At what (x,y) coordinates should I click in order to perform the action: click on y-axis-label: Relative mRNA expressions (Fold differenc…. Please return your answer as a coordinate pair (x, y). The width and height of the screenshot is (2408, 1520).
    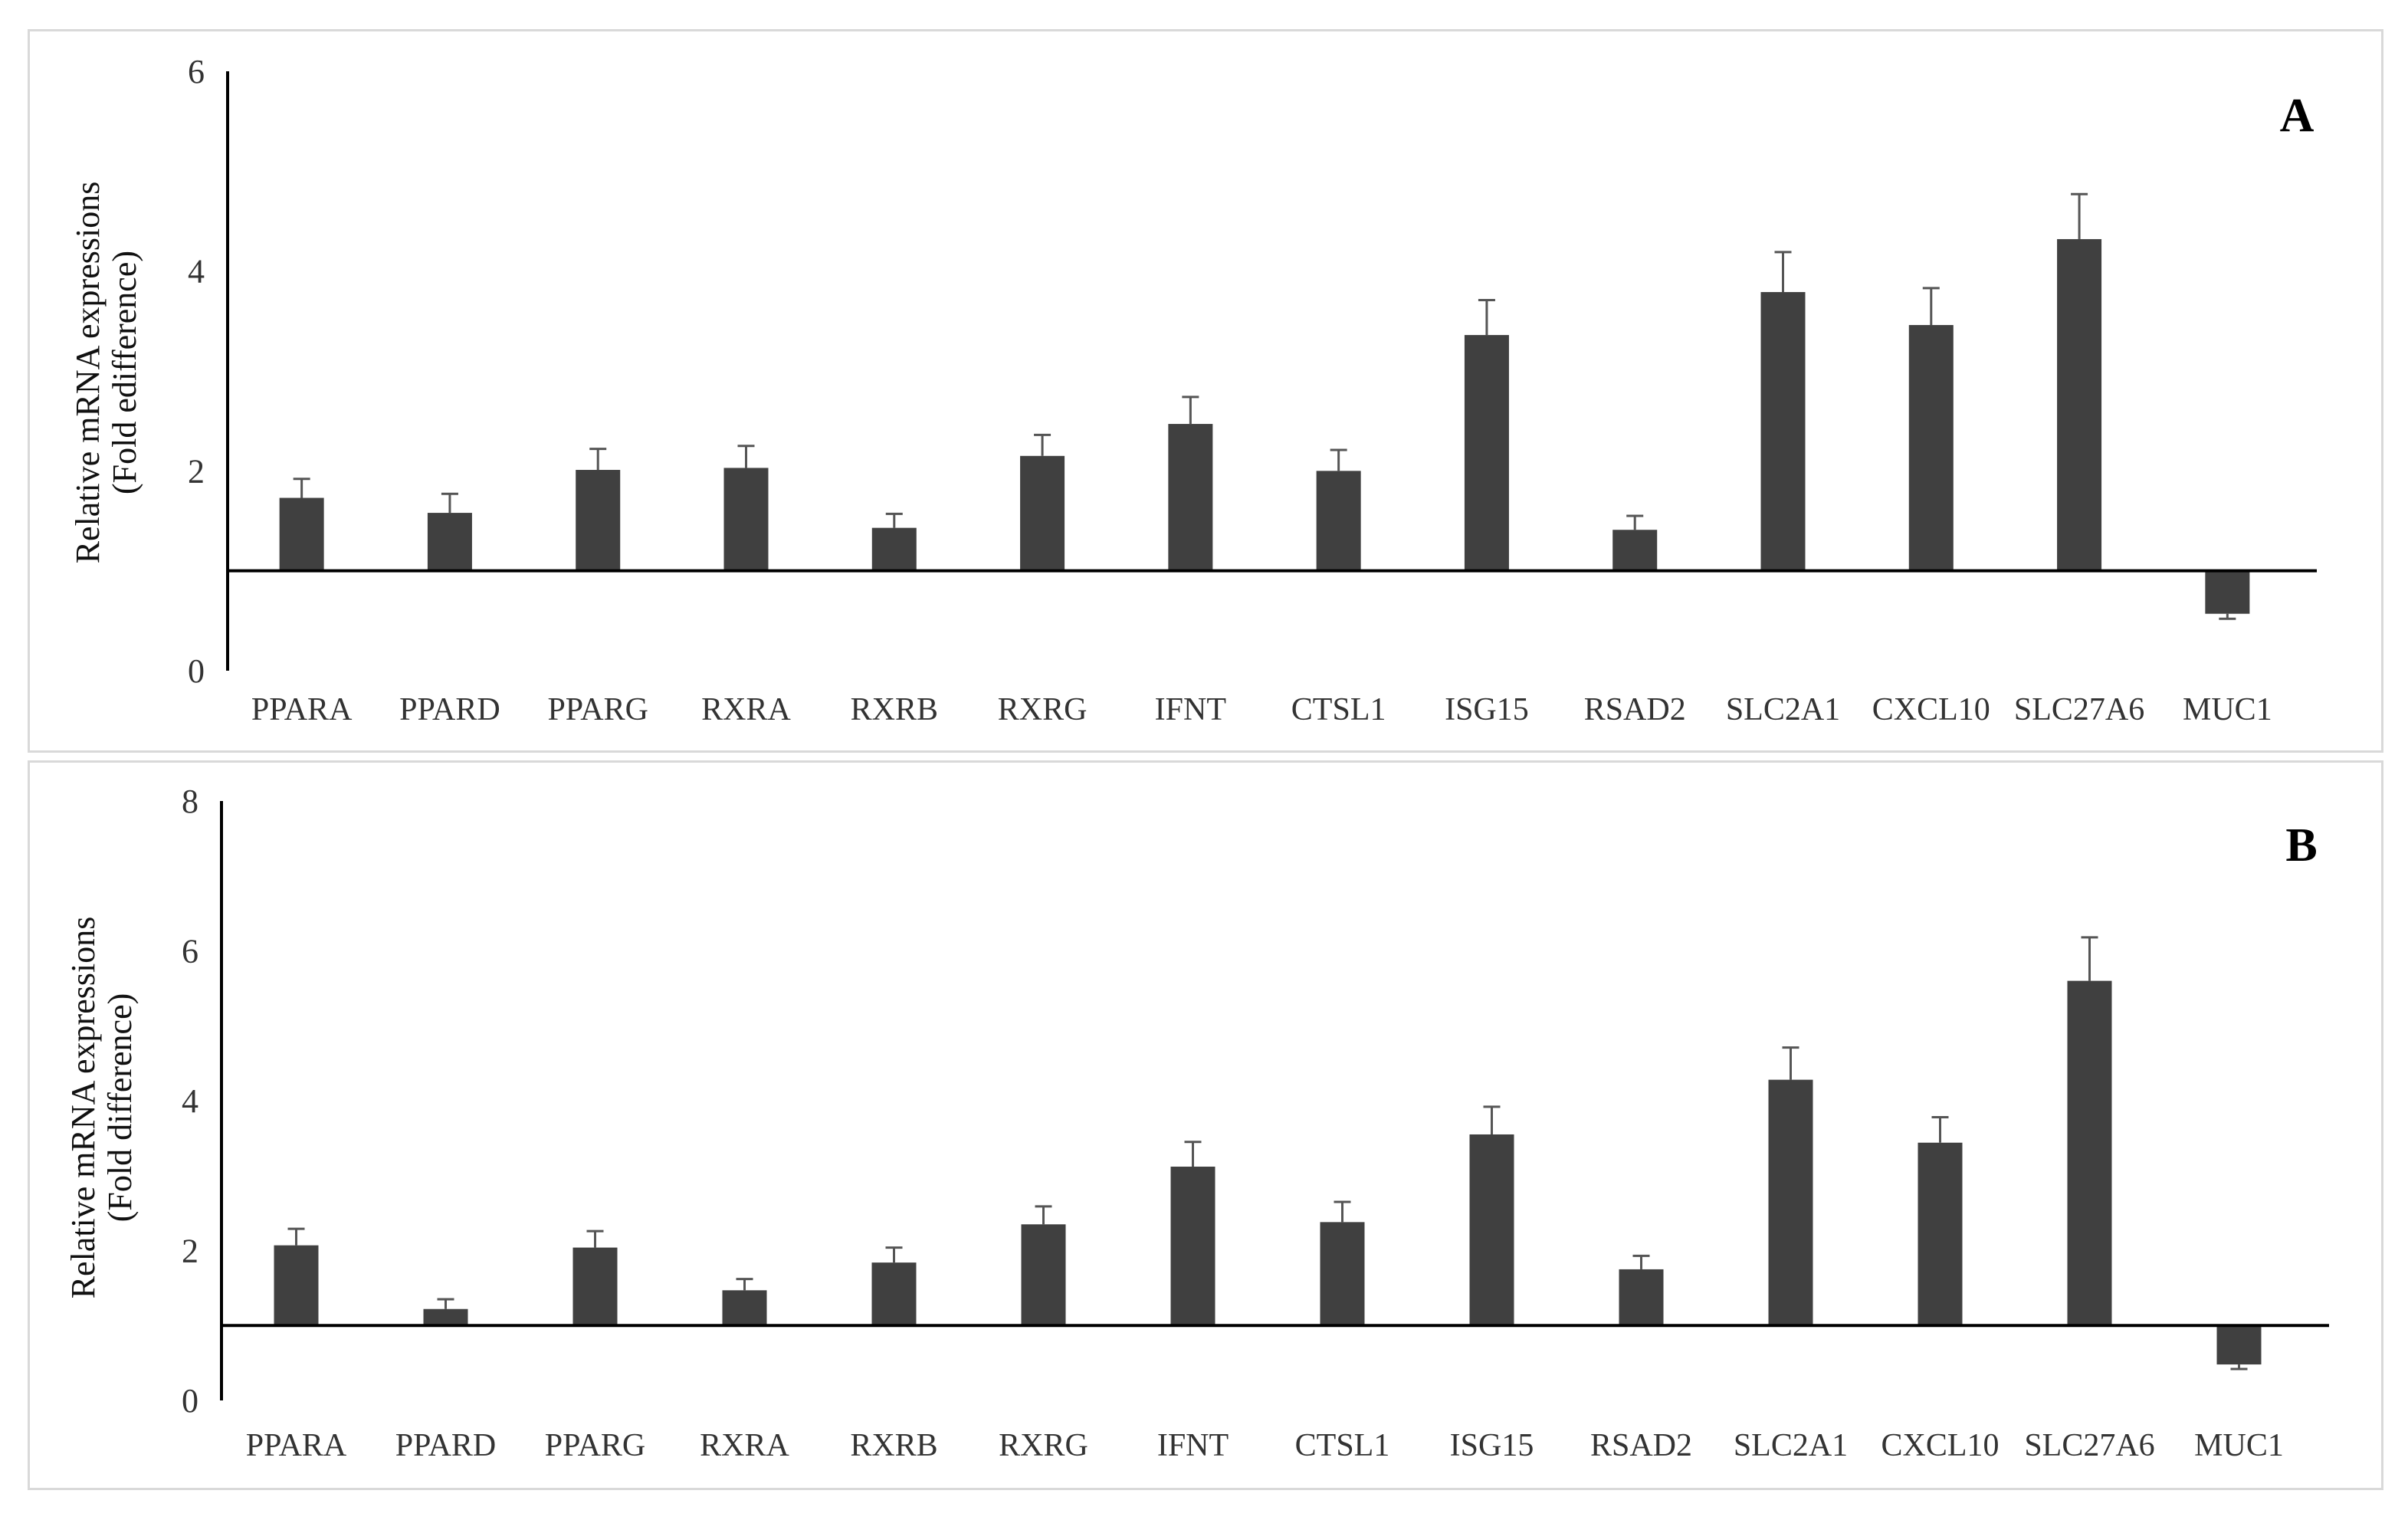
    Looking at the image, I should click on (101, 1108).